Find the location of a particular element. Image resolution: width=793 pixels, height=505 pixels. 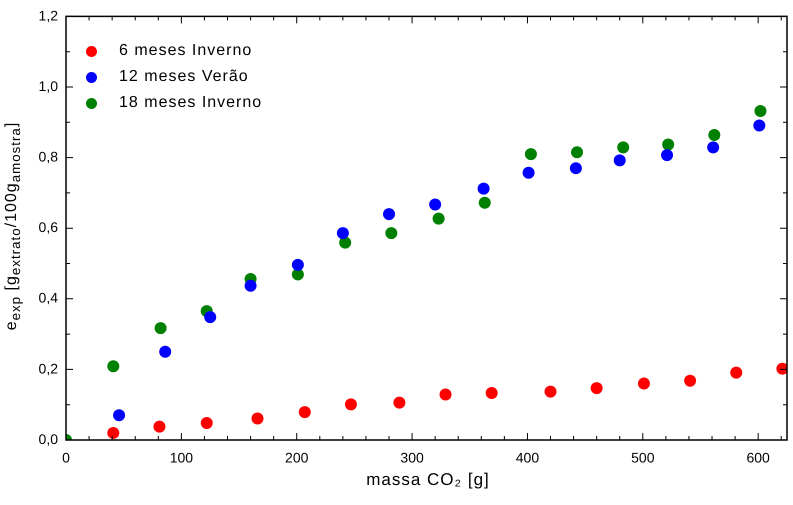

y-tick-label: 0,2 is located at coordinates (48, 368).